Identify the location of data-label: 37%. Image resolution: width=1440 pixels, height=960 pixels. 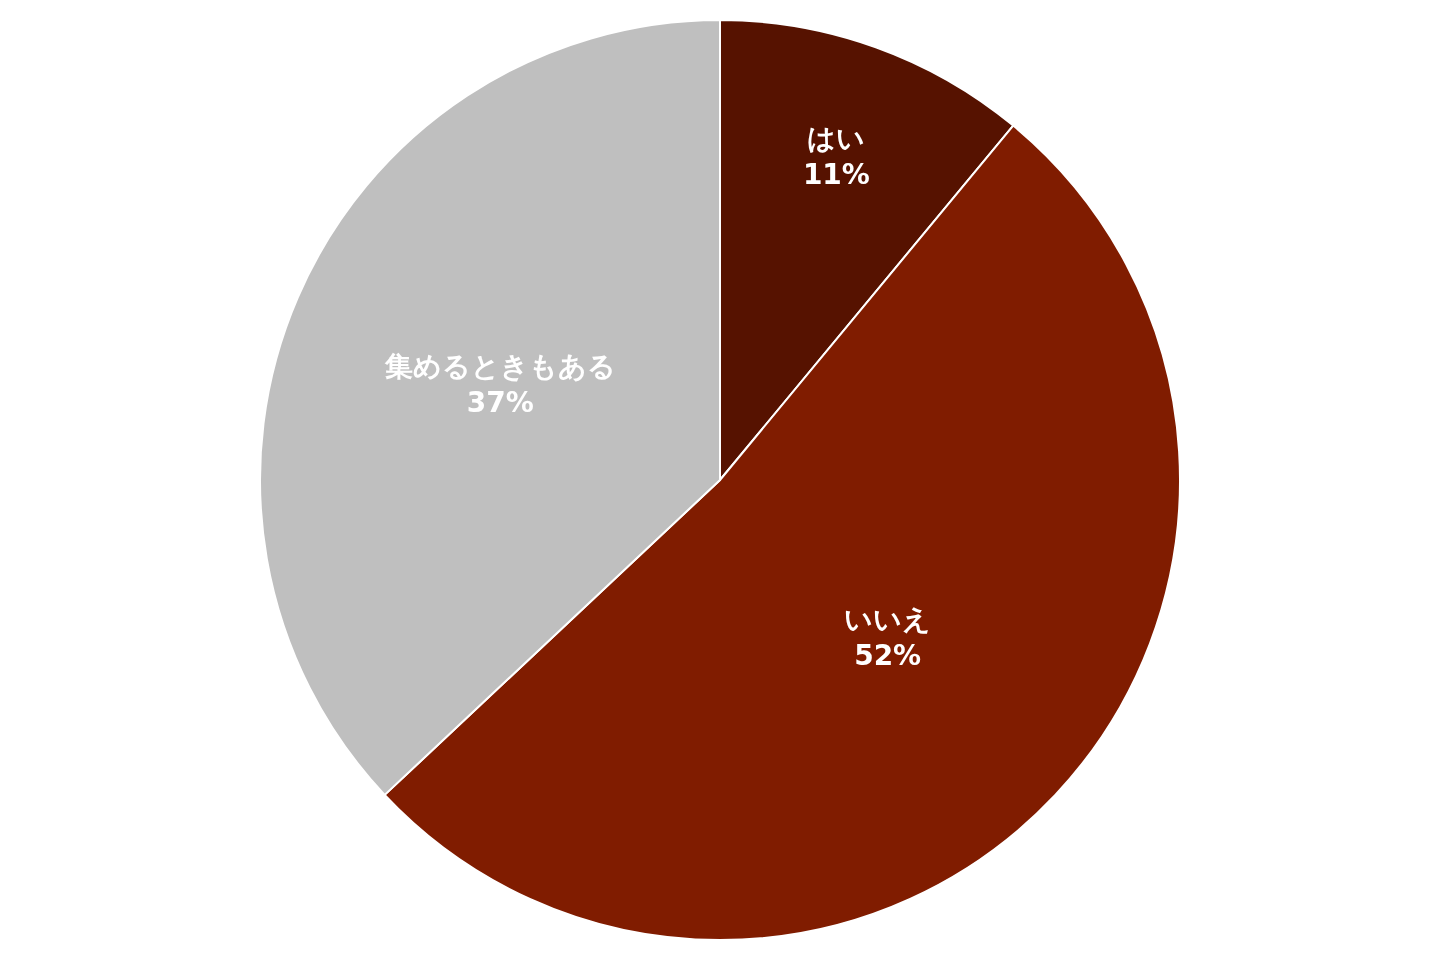
(500, 403).